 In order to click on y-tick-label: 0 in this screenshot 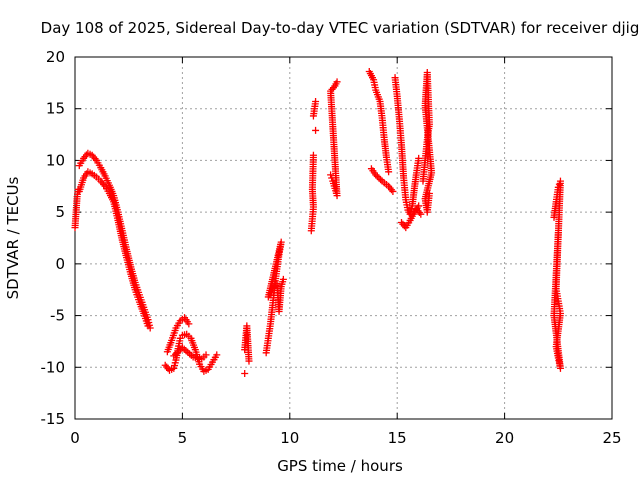, I will do `click(60, 264)`.